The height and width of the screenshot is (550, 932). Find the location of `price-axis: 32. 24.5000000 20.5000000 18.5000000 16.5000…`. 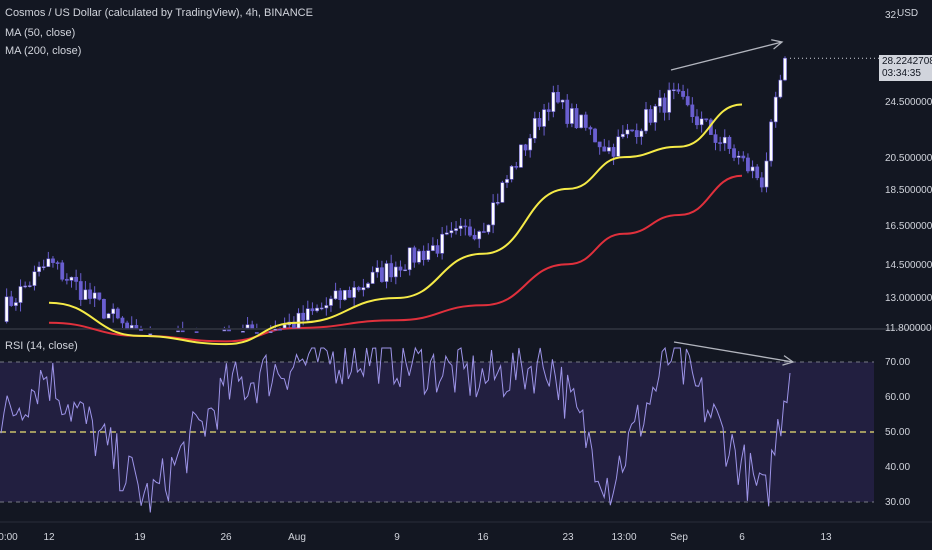

price-axis: 32. 24.5000000 20.5000000 18.5000000 16.5000… is located at coordinates (908, 172).